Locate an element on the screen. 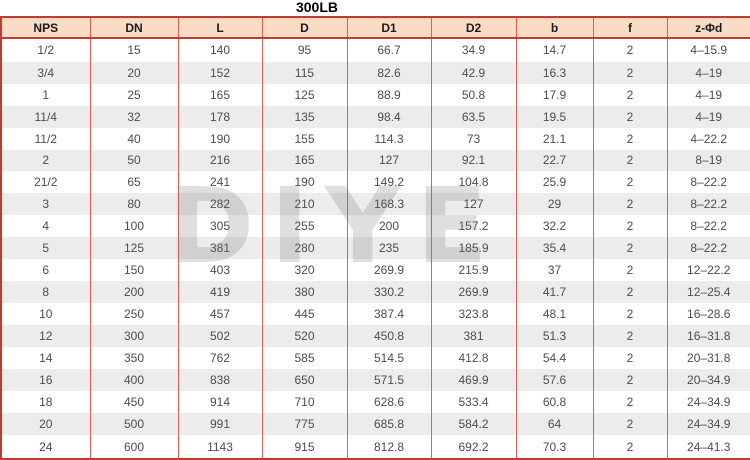  table-cell: 269.9 is located at coordinates (388, 270).